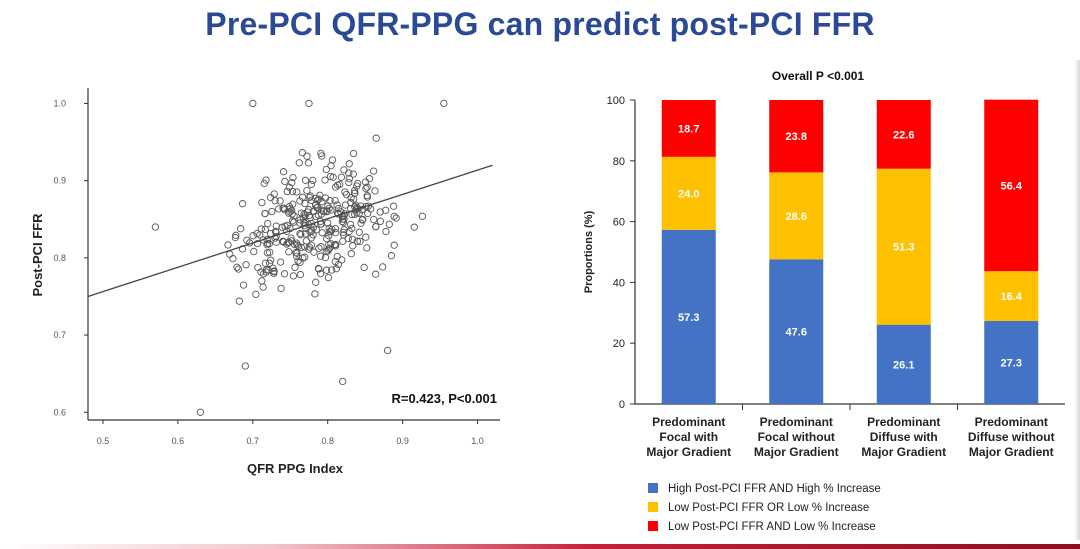 This screenshot has width=1080, height=549. What do you see at coordinates (37, 255) in the screenshot?
I see `scatter-y-axis-label: Post-PCI FFR` at bounding box center [37, 255].